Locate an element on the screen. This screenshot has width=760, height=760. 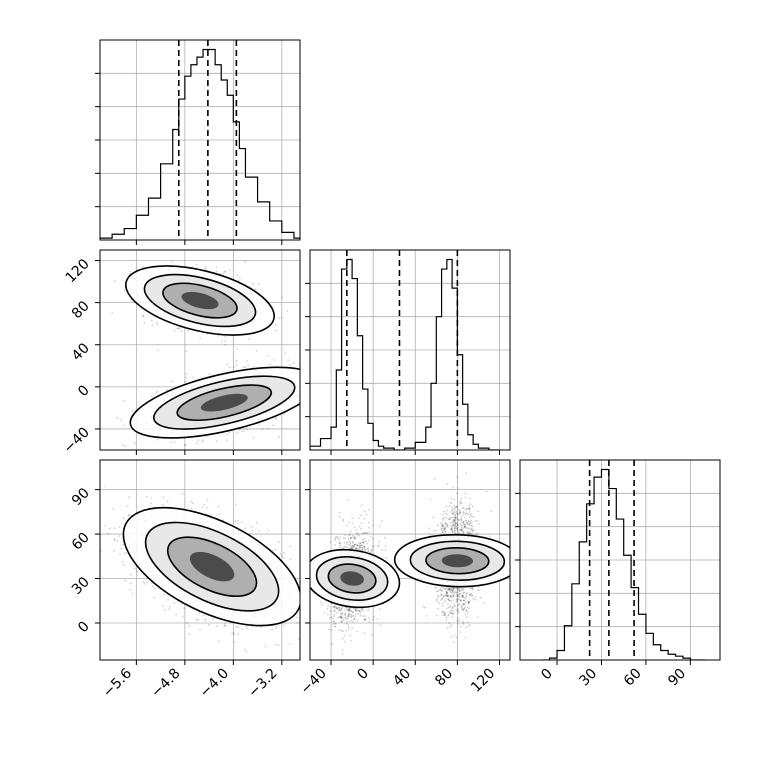
x-tick-label: 40 is located at coordinates (402, 678).